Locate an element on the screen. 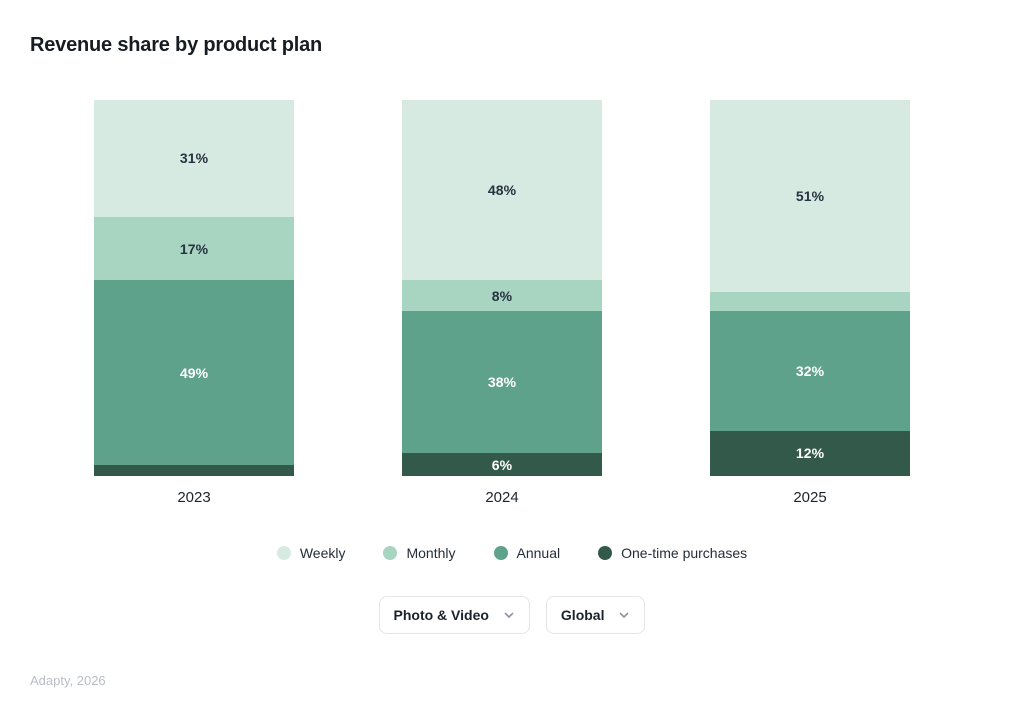 The image size is (1024, 719). stacked-bar-2024: 48% 8% 38% 6% is located at coordinates (502, 288).